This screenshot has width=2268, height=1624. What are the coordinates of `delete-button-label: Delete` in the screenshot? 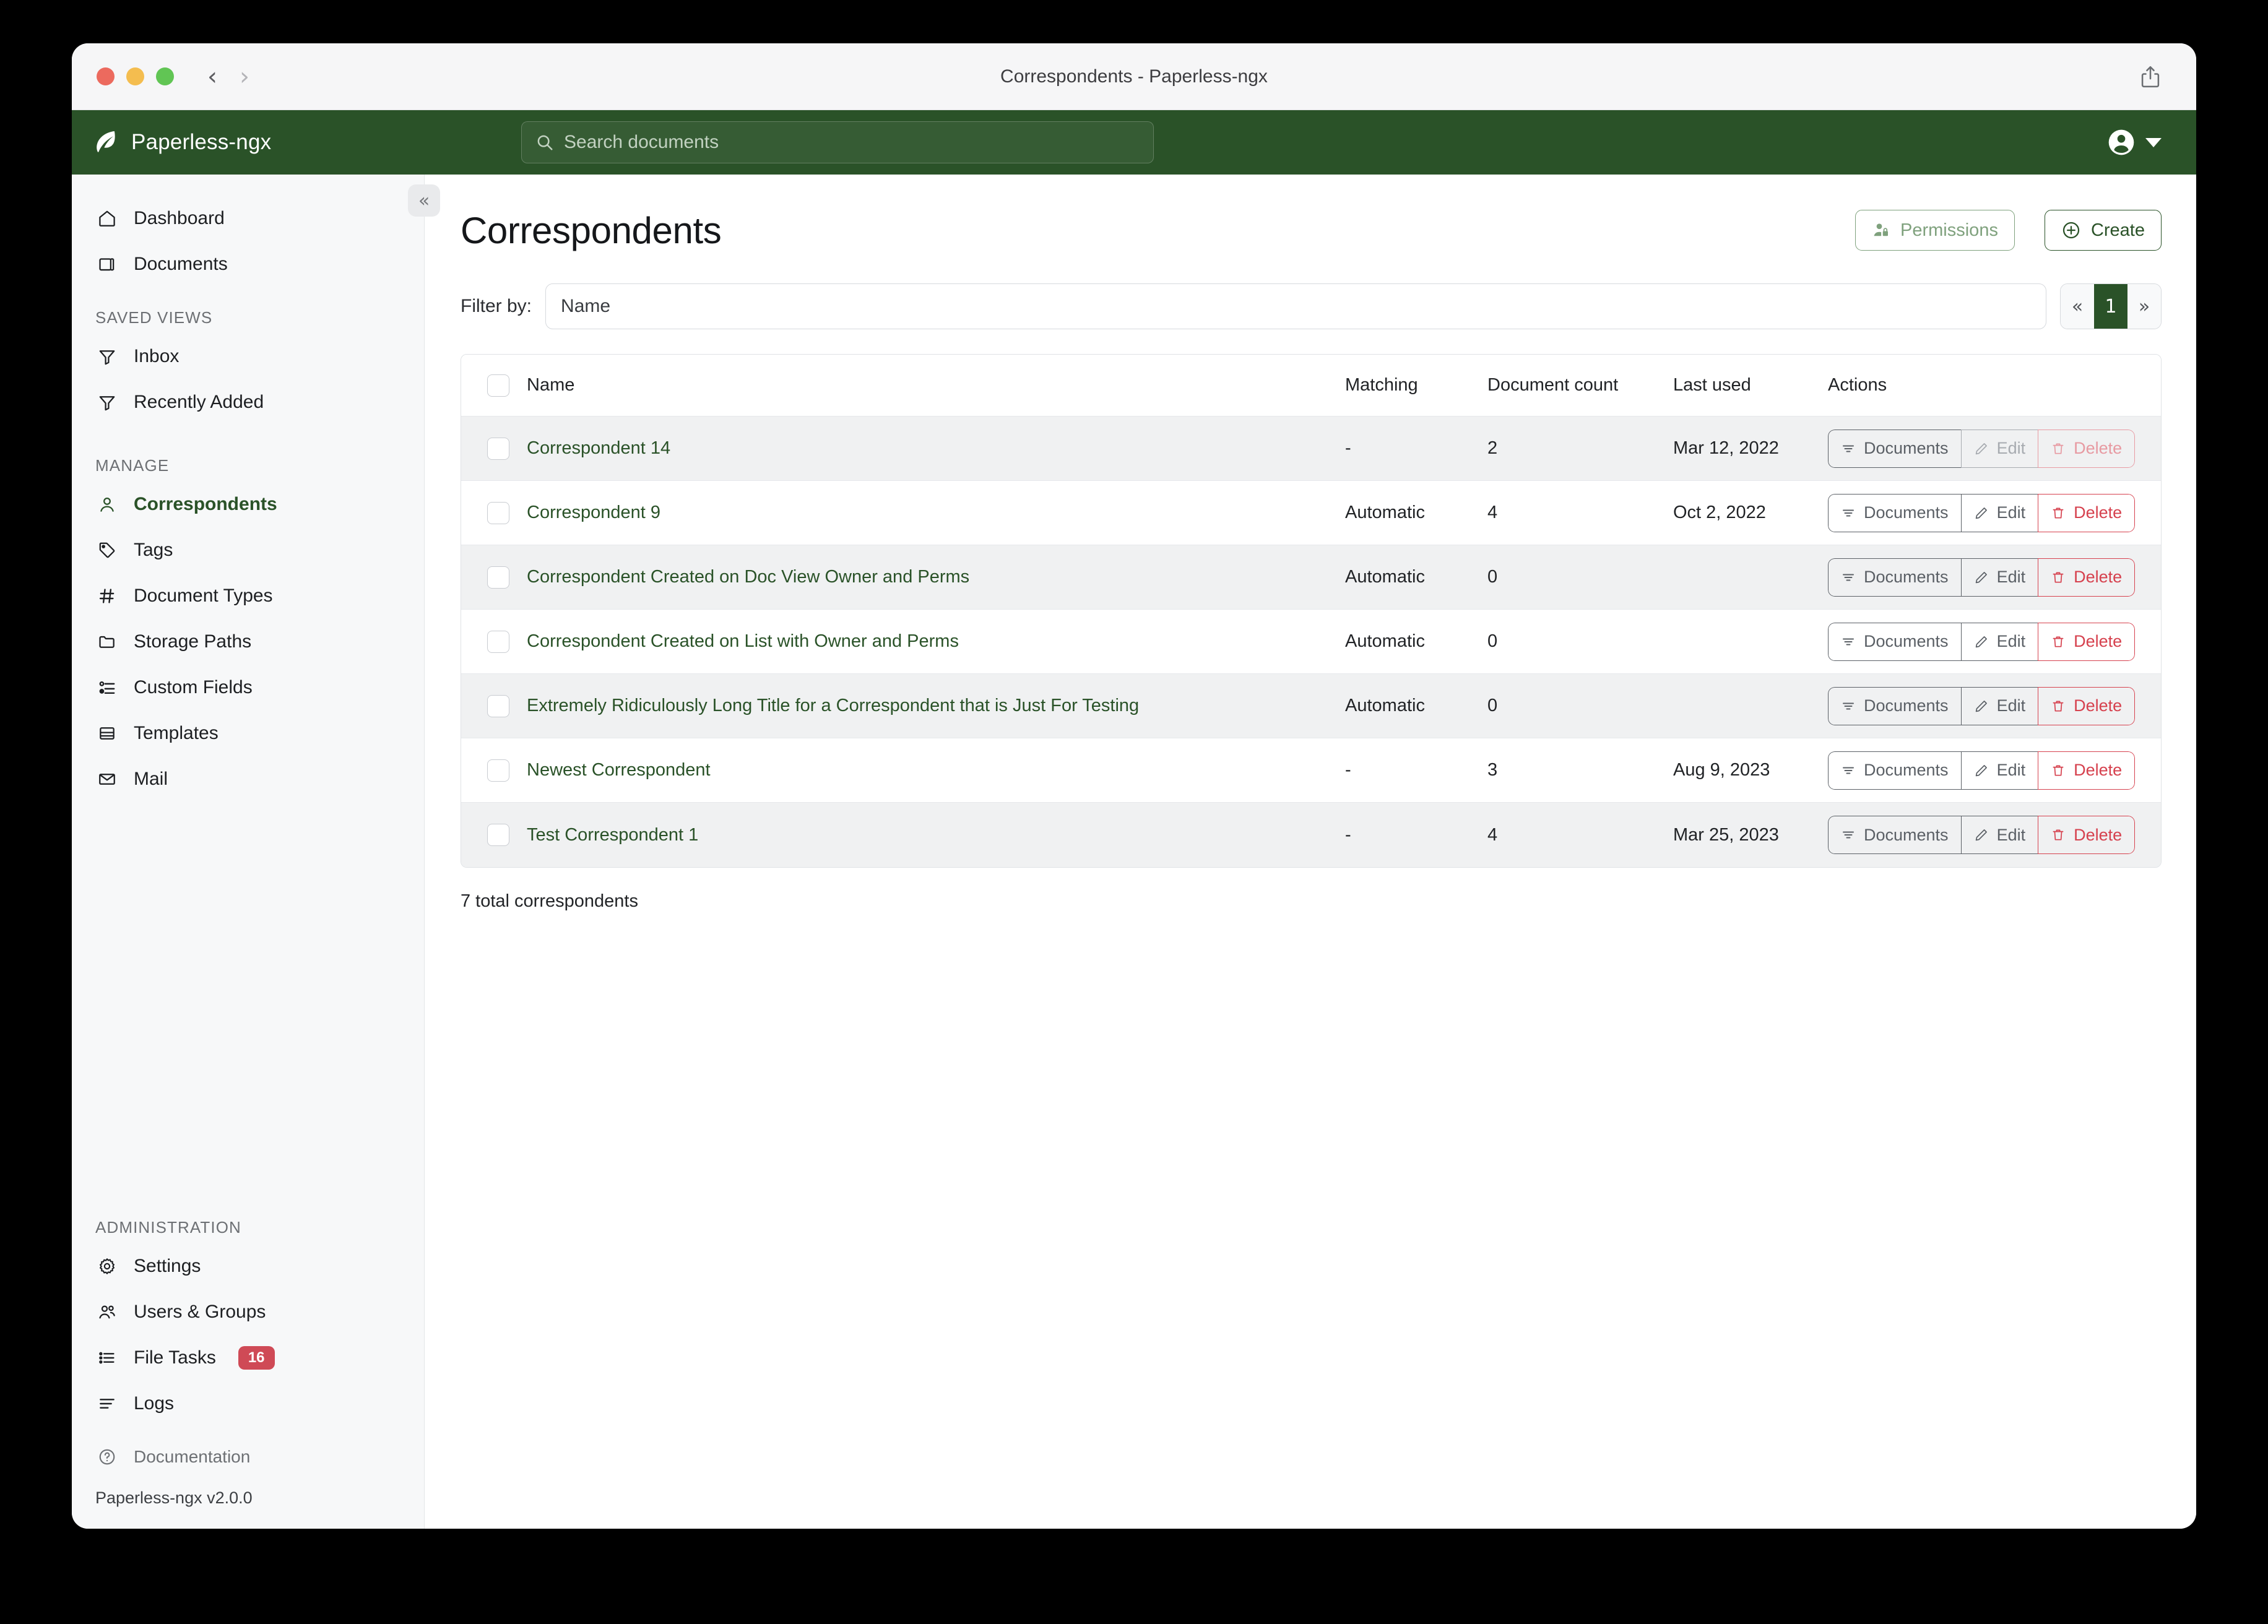 It's located at (2098, 770).